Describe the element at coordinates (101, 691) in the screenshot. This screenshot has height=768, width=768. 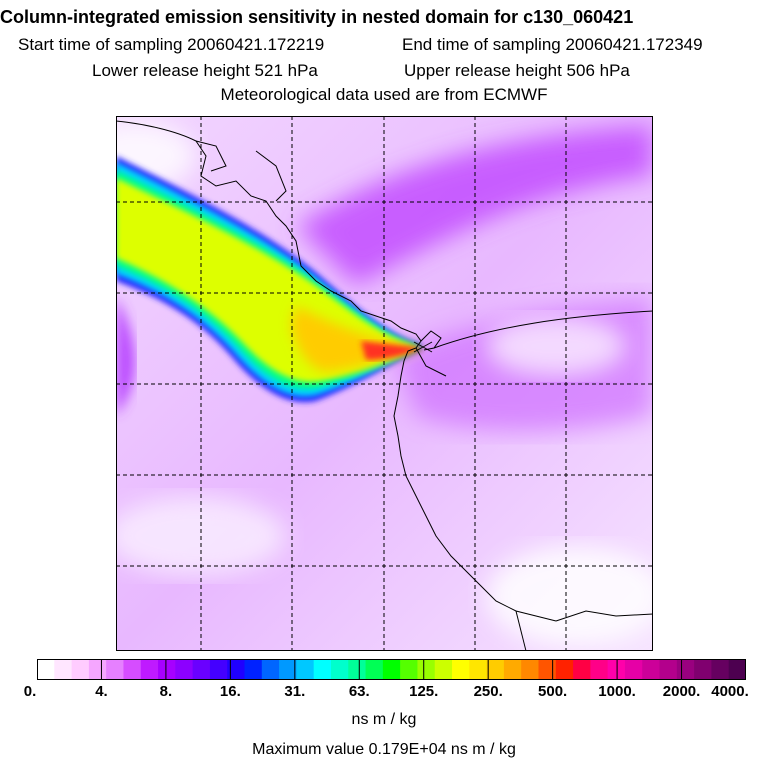
I see `colorbar-tick-label: 4.` at that location.